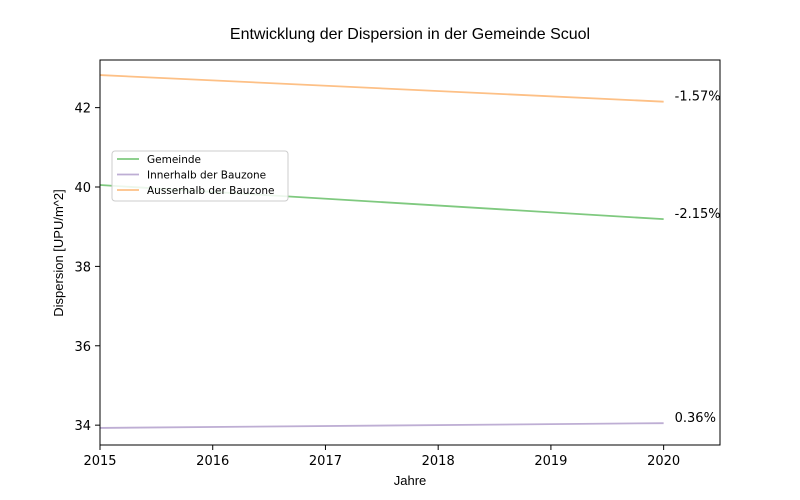 This screenshot has height=500, width=800. I want to click on y-axis-label: Dispersion [UPU/m^2], so click(58, 252).